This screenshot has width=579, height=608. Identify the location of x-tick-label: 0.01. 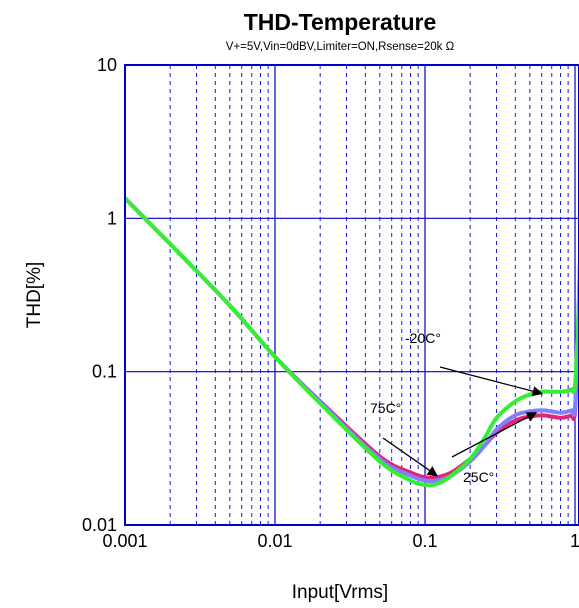
(274, 541).